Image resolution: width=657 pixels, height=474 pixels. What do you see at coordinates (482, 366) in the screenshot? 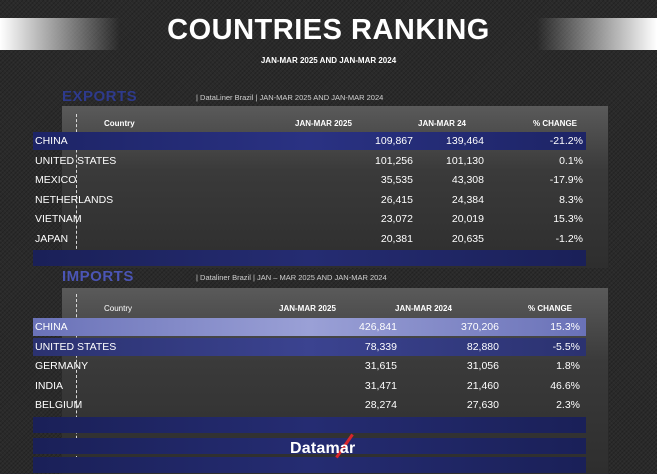
I see `row-value-previous: 31,056` at bounding box center [482, 366].